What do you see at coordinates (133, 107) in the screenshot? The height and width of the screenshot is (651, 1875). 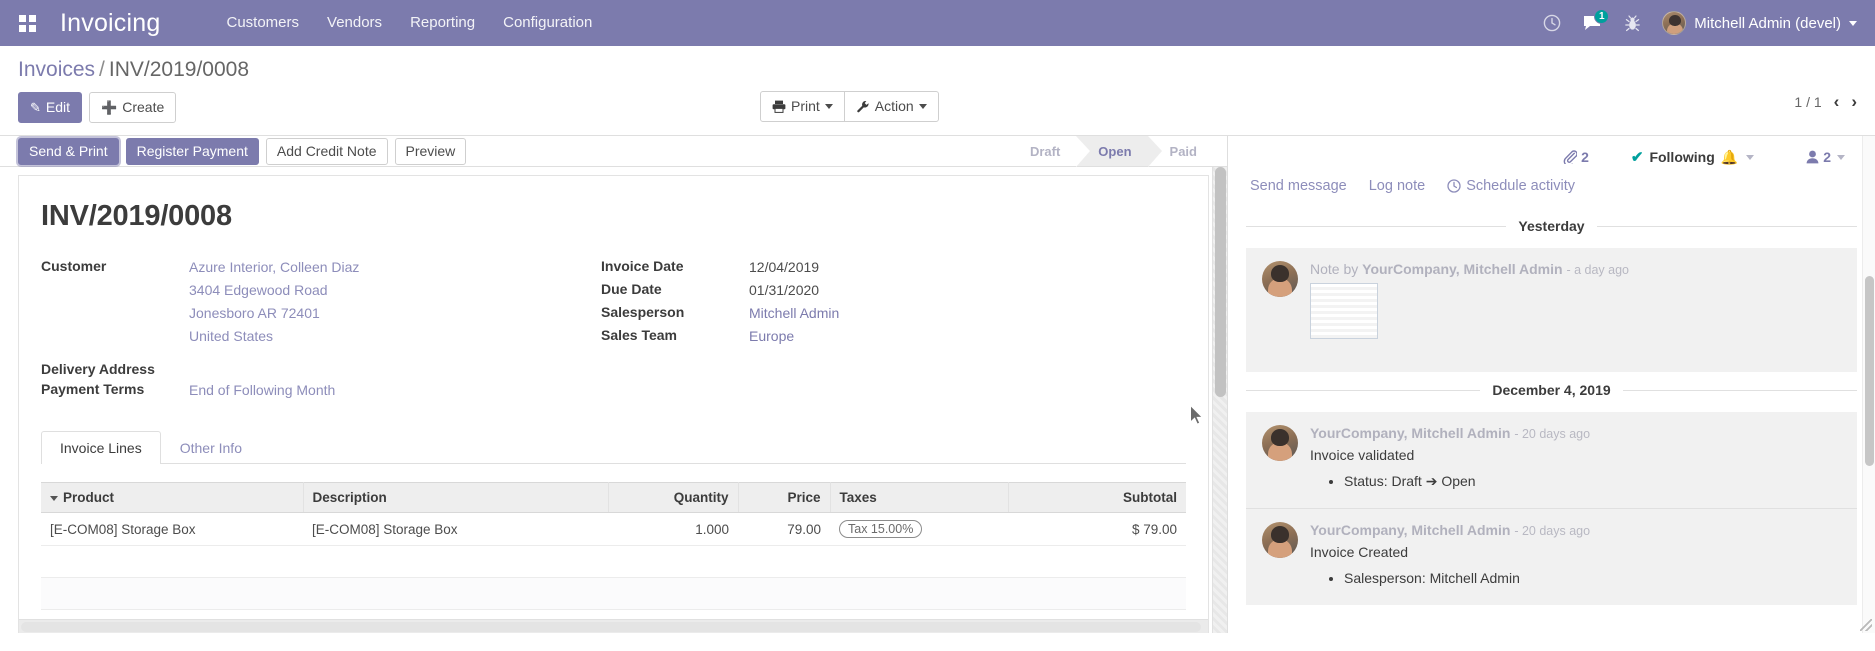 I see `create-button: ➕ Create` at bounding box center [133, 107].